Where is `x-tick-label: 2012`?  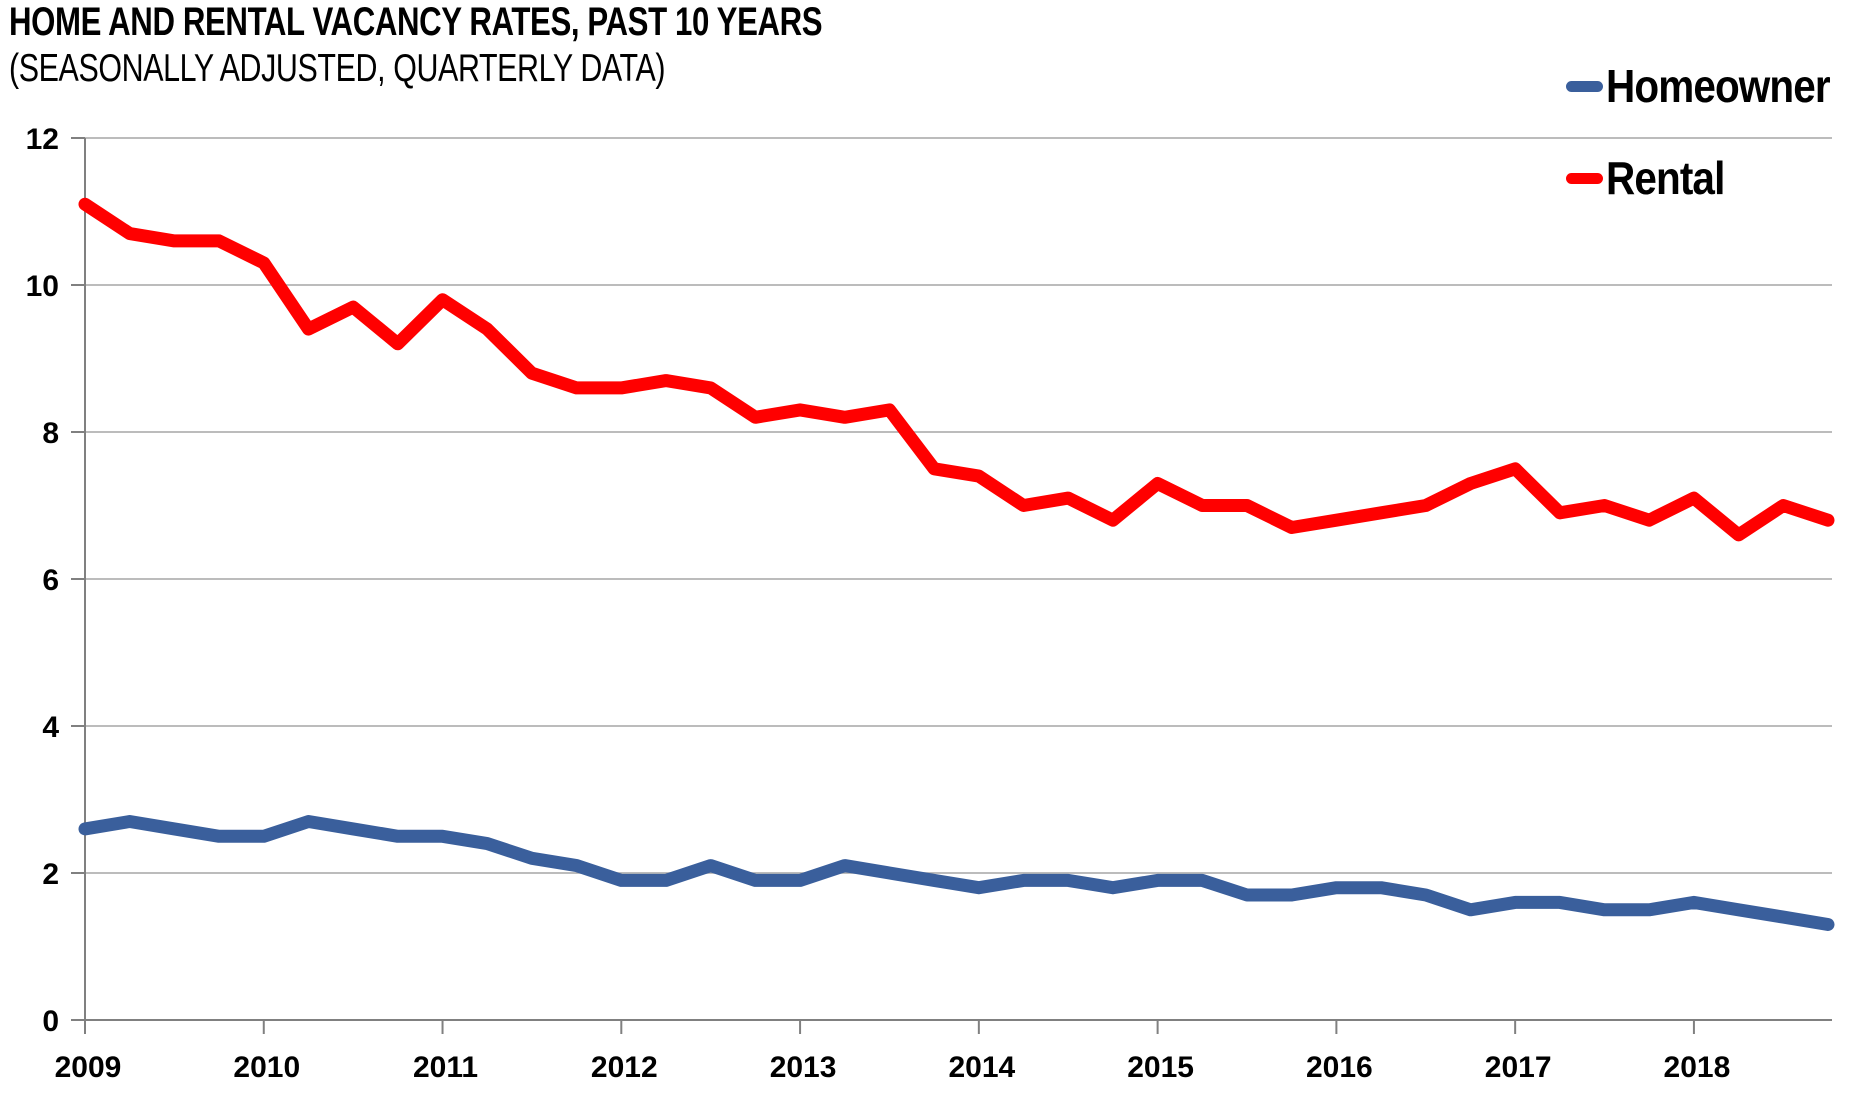
x-tick-label: 2012 is located at coordinates (624, 1067).